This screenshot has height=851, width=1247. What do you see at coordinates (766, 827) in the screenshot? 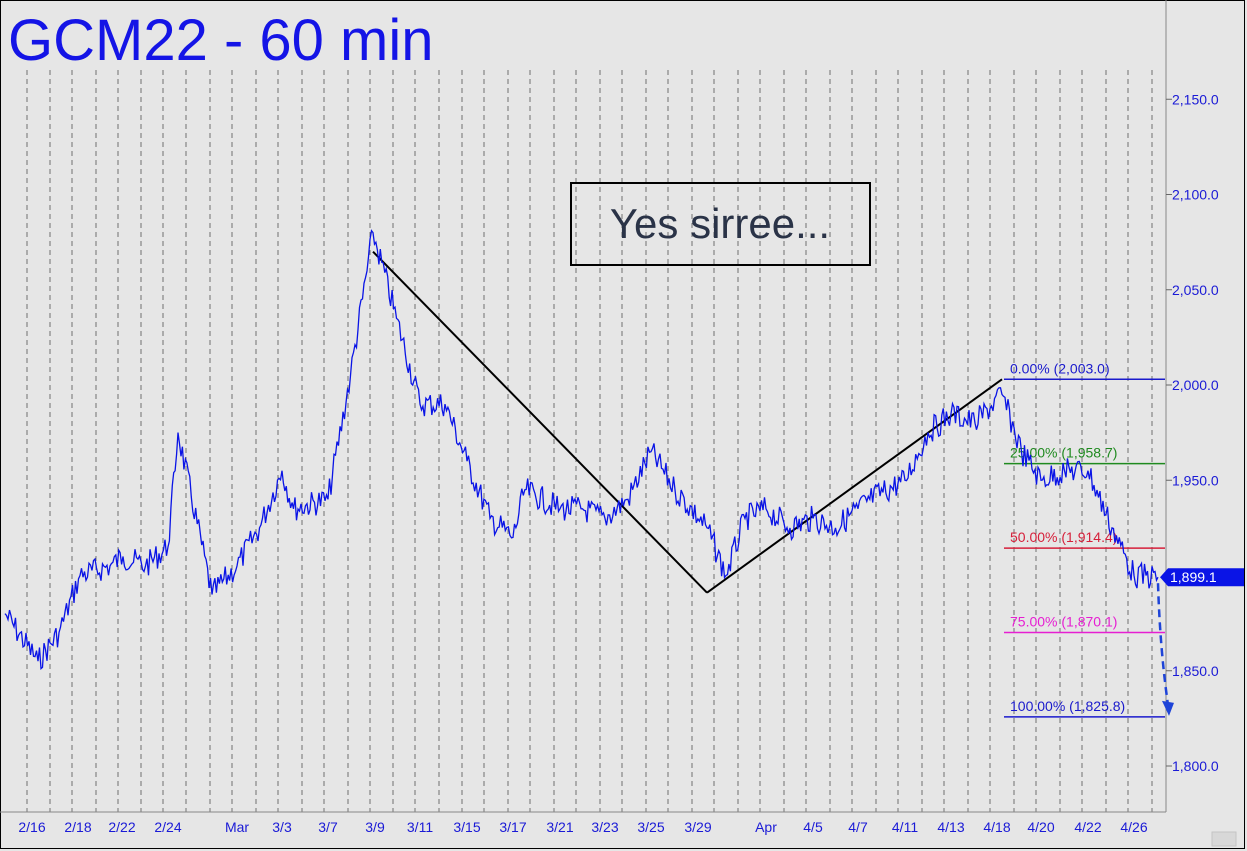
I see `x-tick-label: Apr` at bounding box center [766, 827].